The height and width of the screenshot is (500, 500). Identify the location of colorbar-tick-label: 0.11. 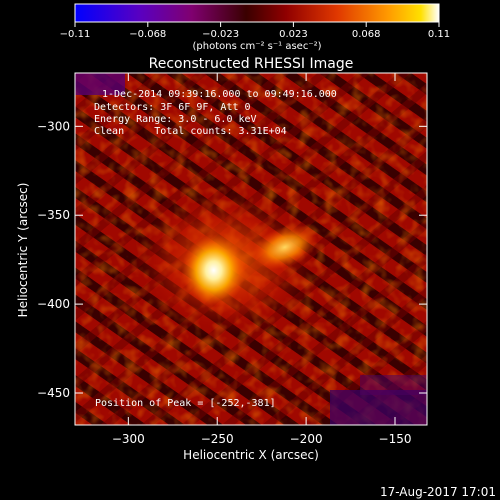
(439, 34).